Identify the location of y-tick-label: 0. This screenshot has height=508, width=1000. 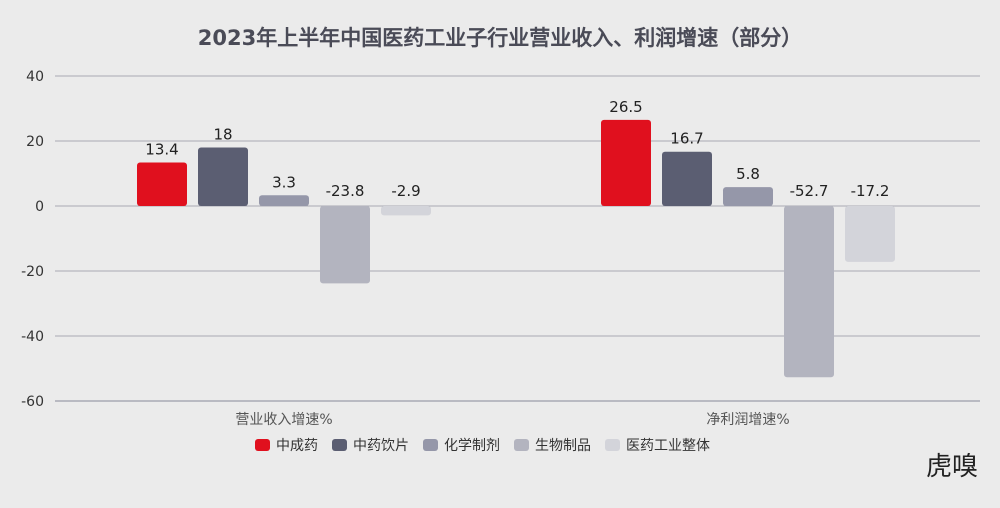
(39, 207).